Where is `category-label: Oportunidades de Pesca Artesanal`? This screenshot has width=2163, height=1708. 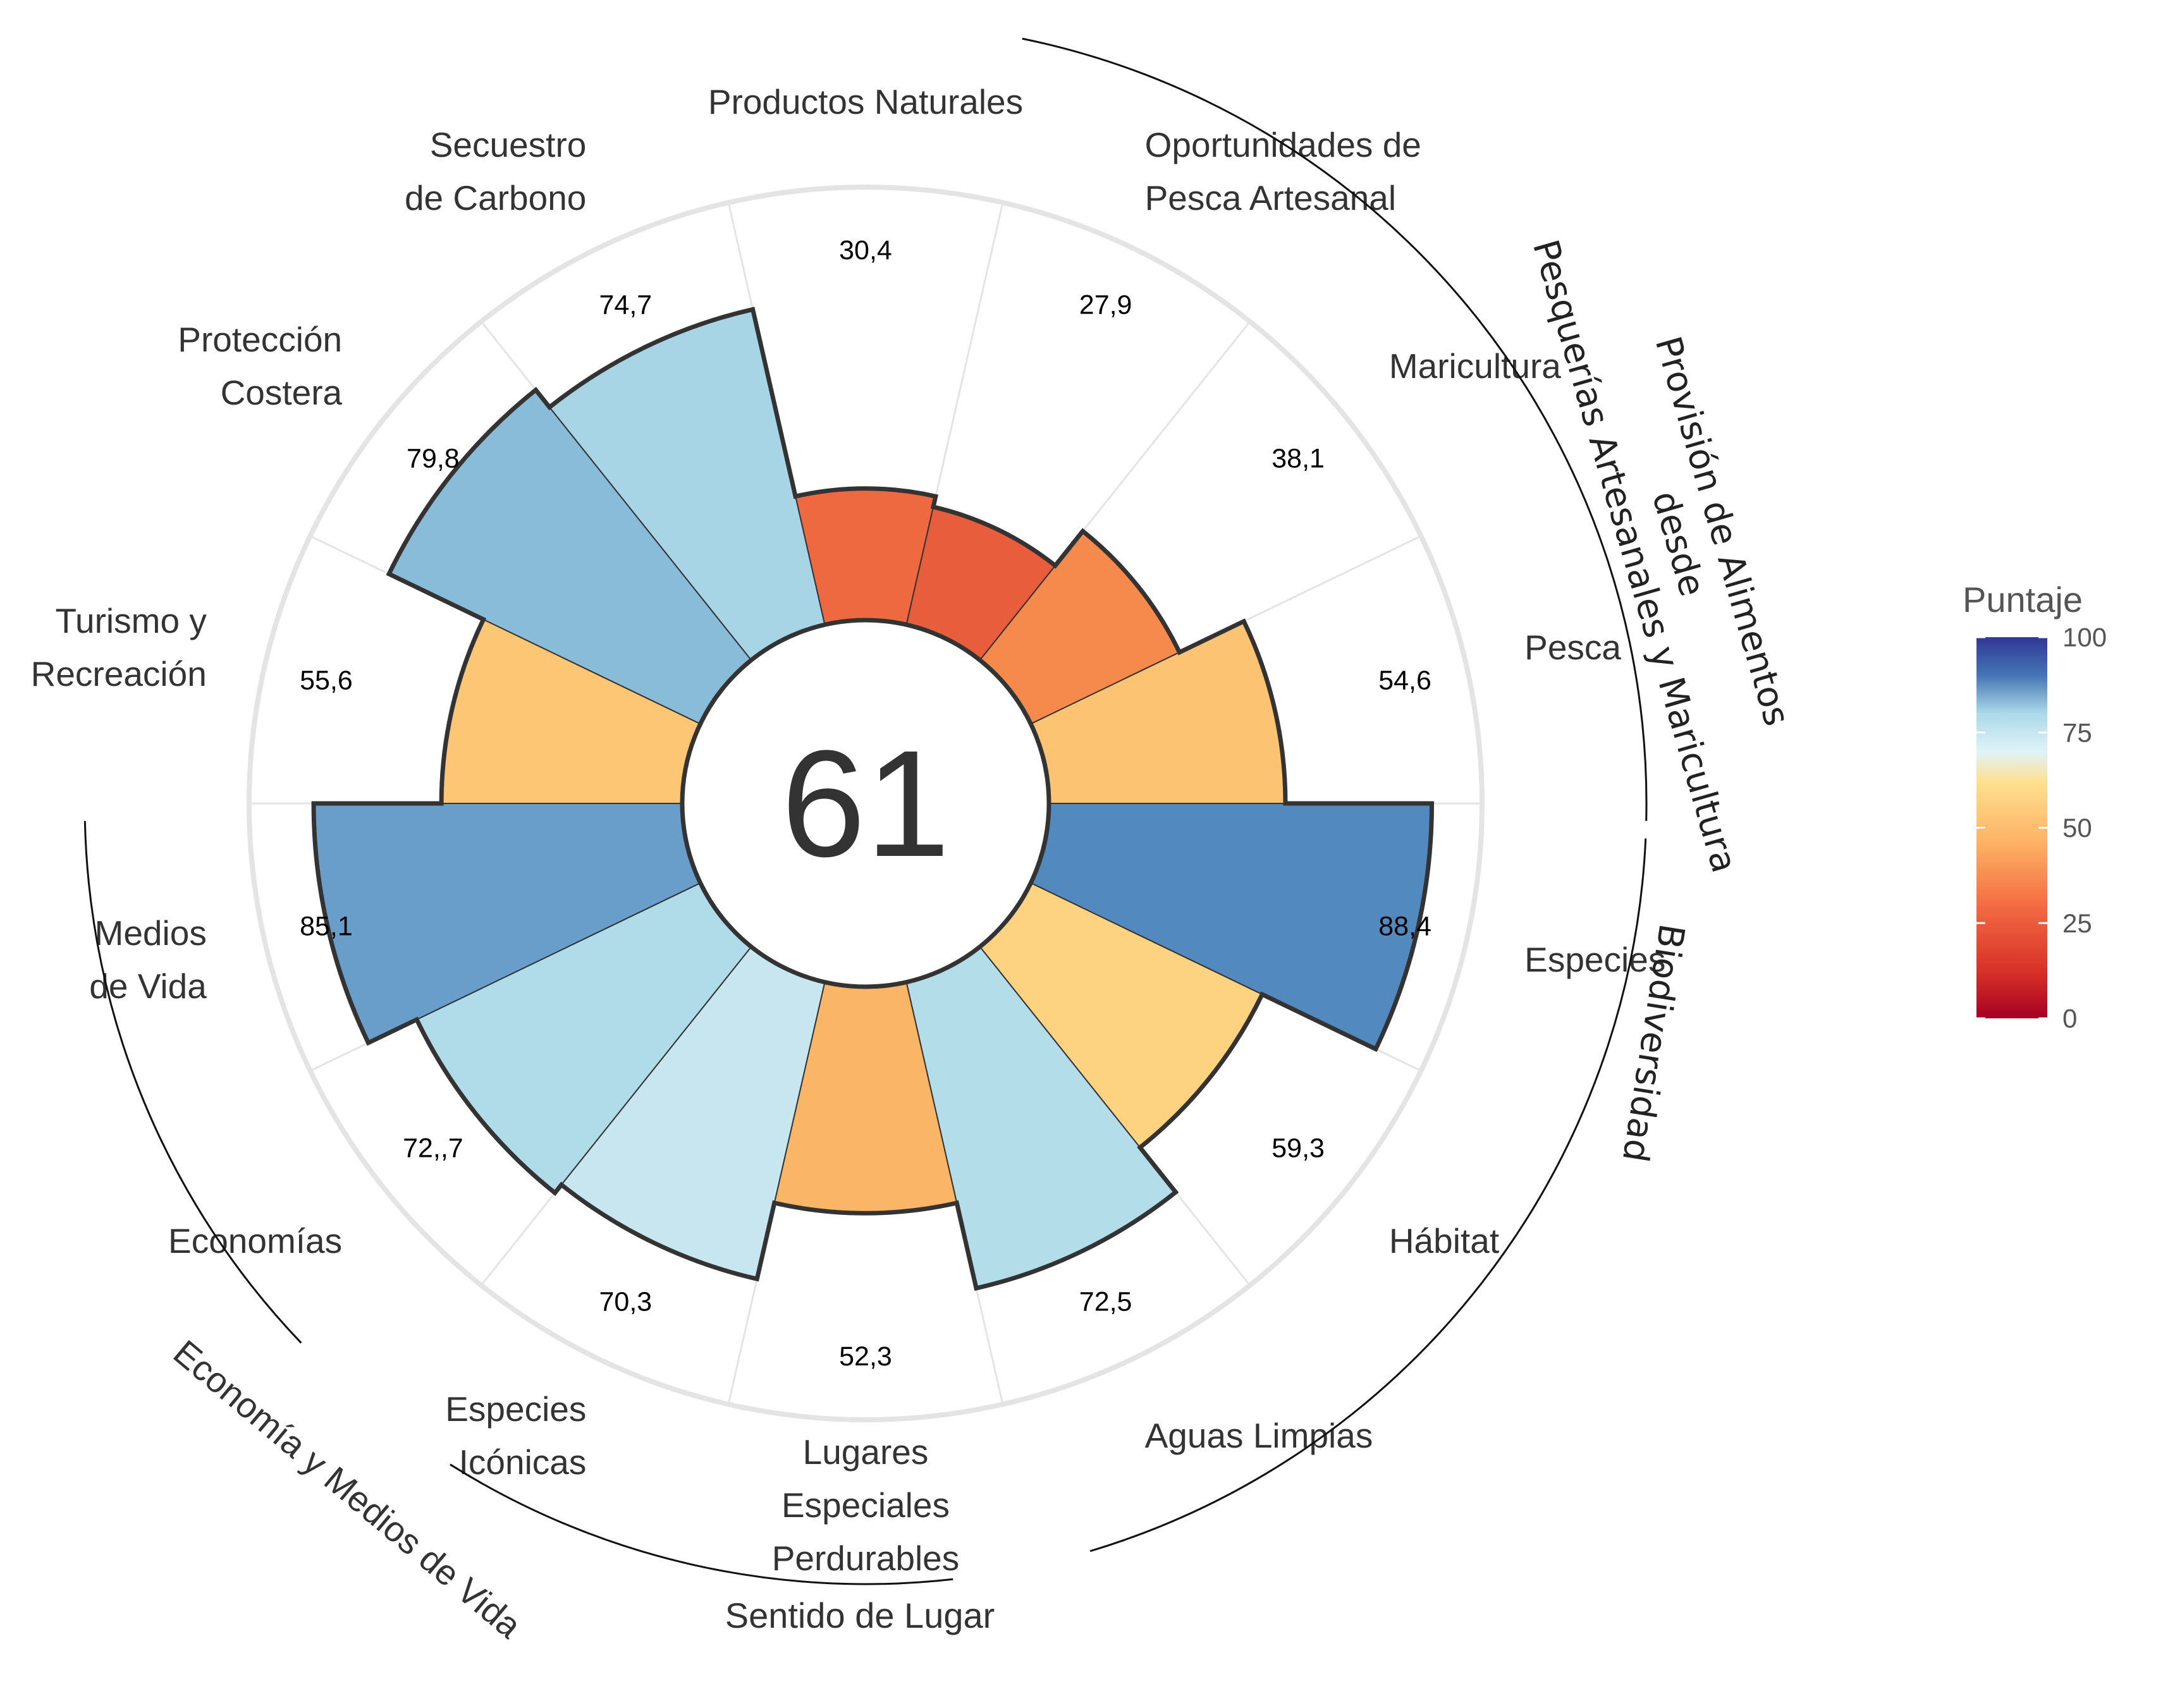
category-label: Oportunidades de Pesca Artesanal is located at coordinates (1283, 171).